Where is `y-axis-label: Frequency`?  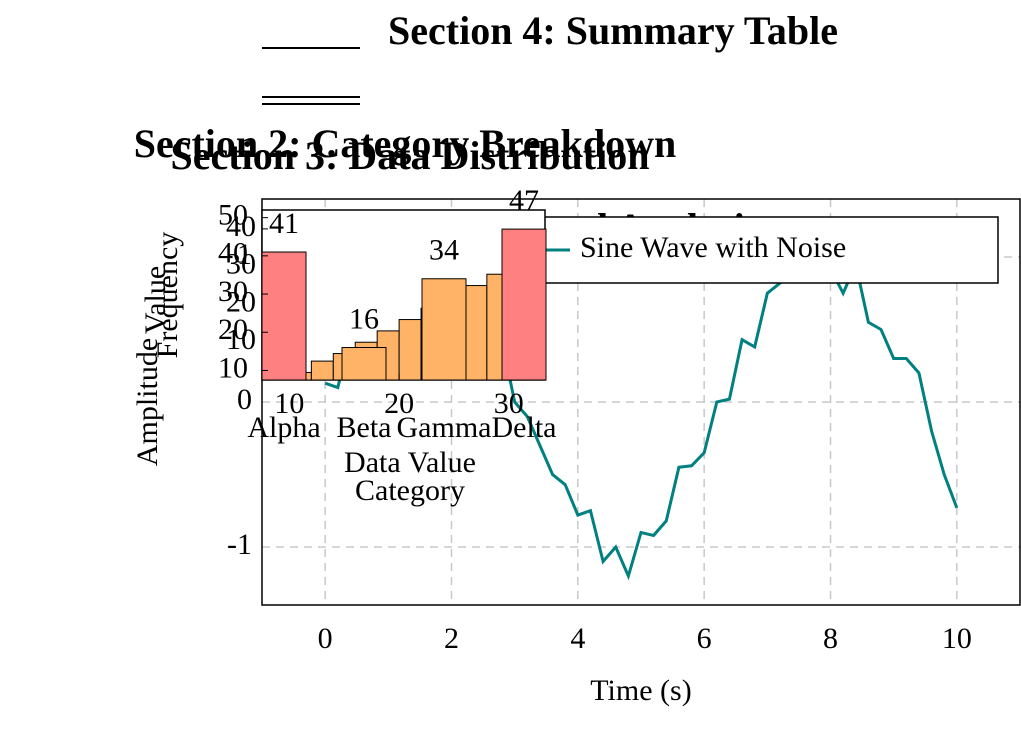 y-axis-label: Frequency is located at coordinates (167, 295).